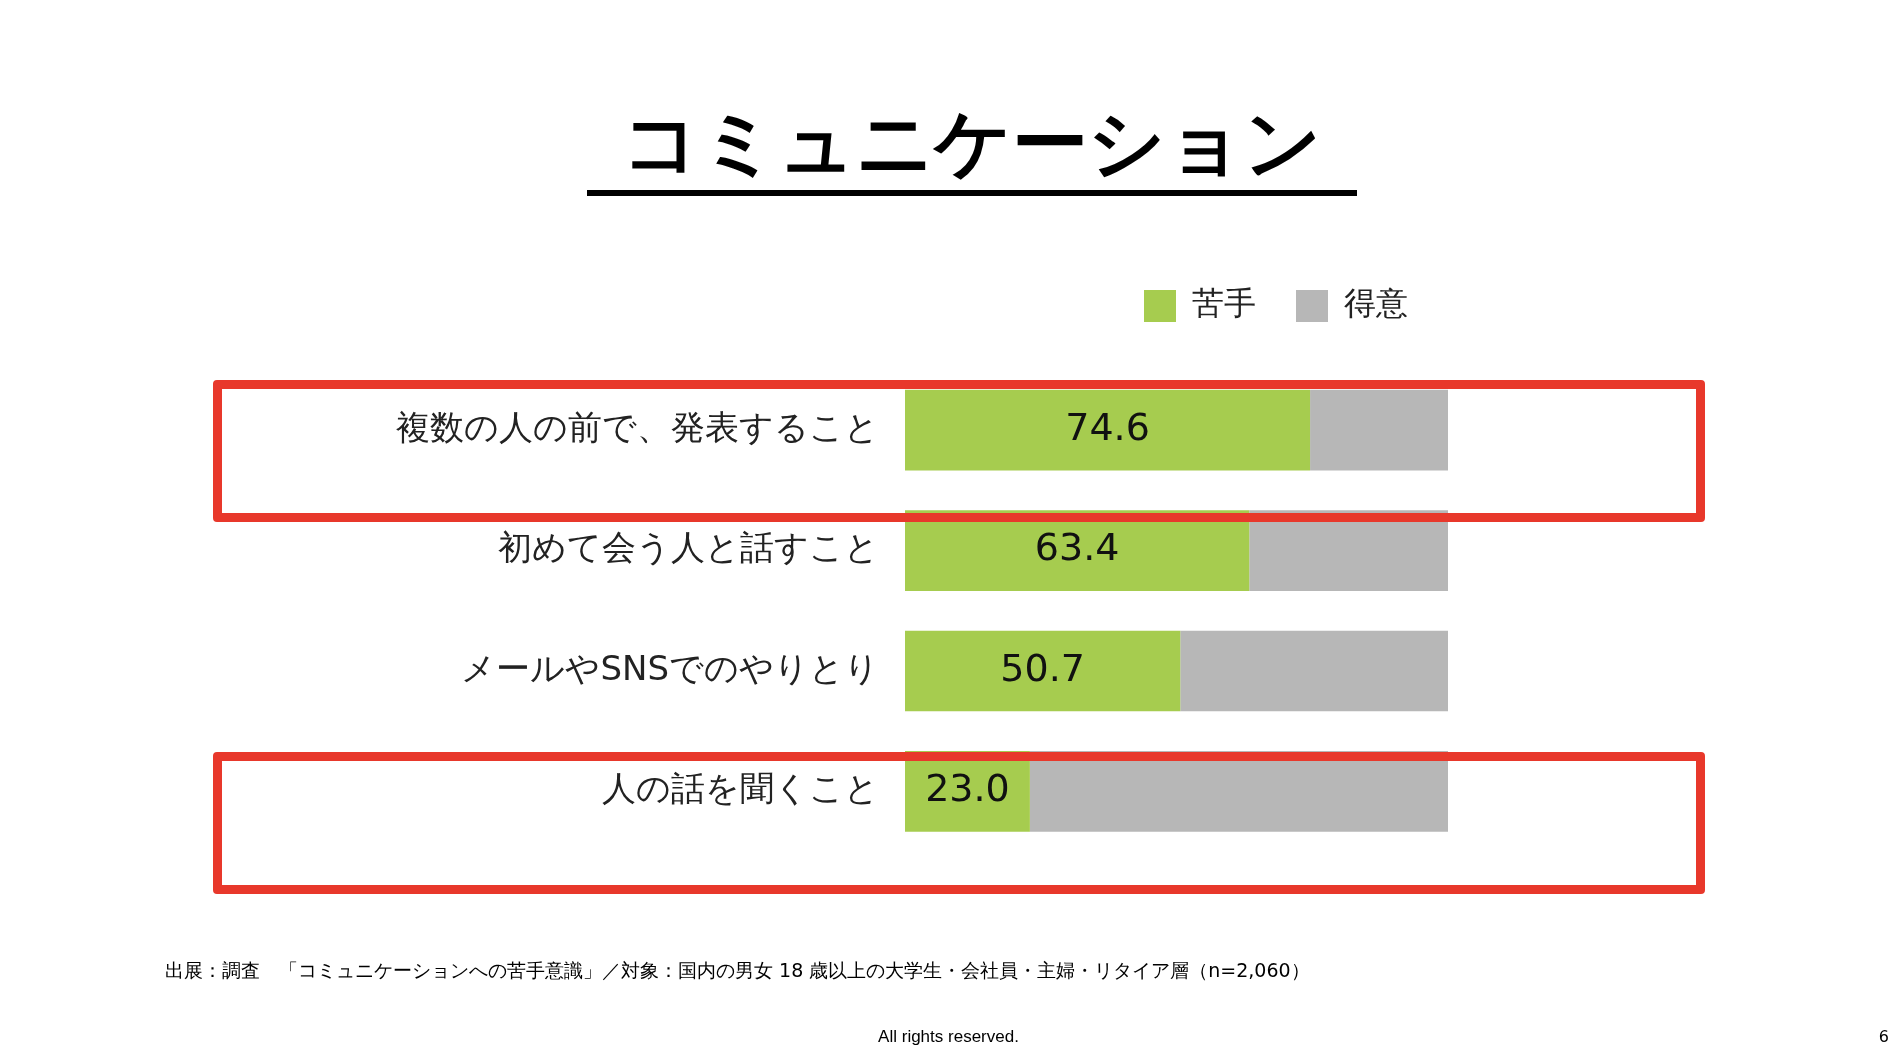  Describe the element at coordinates (688, 547) in the screenshot. I see `y-tick-label: 初めて会う人と話すこと` at that location.